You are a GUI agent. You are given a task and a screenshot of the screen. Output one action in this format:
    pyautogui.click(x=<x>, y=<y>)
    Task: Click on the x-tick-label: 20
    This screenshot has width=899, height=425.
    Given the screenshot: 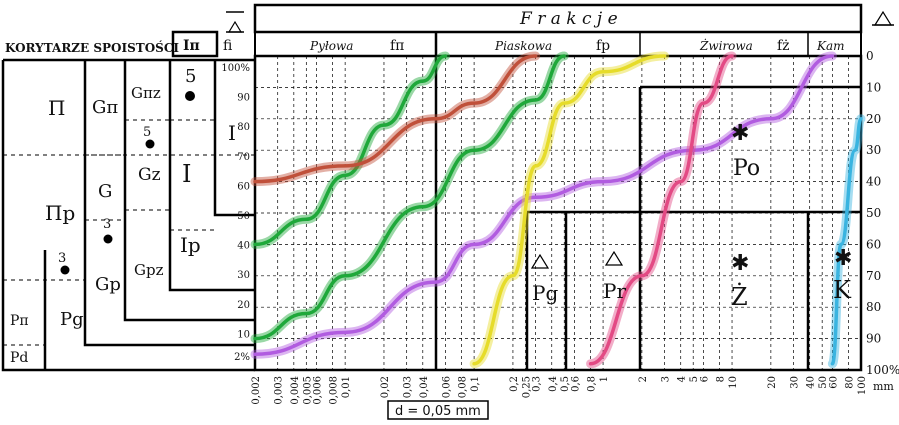 What is the action you would take?
    pyautogui.click(x=772, y=382)
    